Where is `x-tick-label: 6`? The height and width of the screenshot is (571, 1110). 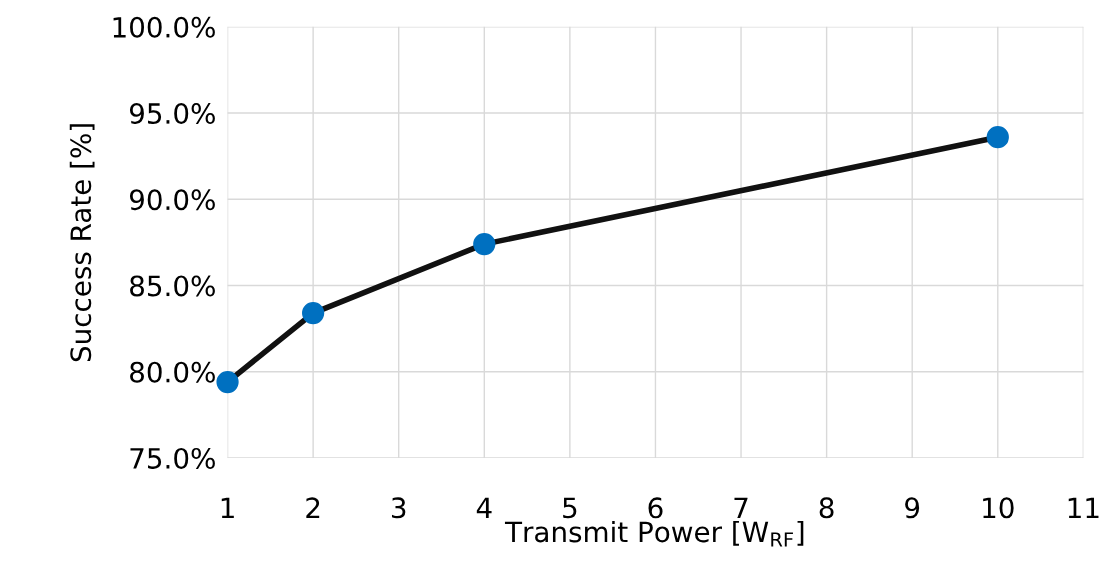
x-tick-label: 6 is located at coordinates (655, 508).